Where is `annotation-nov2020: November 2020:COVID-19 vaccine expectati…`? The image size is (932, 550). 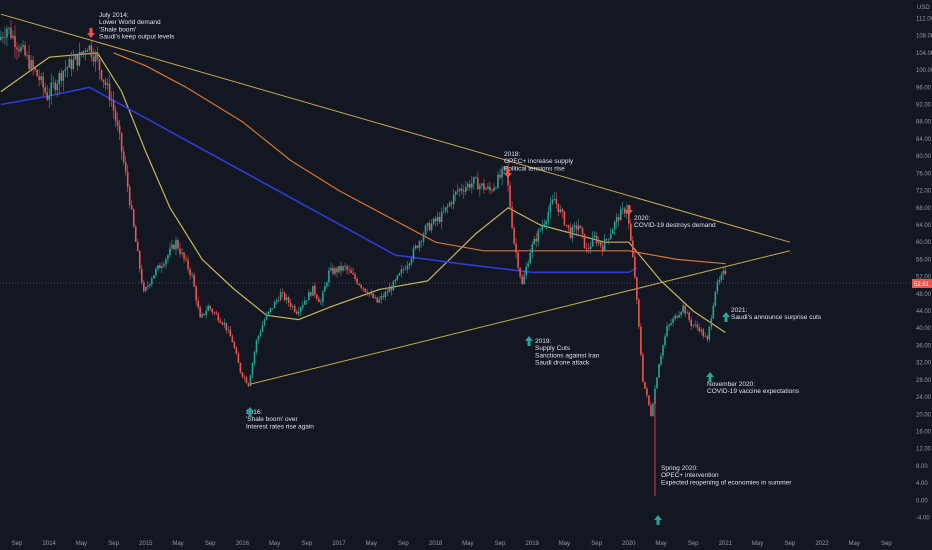
annotation-nov2020: November 2020:COVID-19 vaccine expectati… is located at coordinates (753, 383).